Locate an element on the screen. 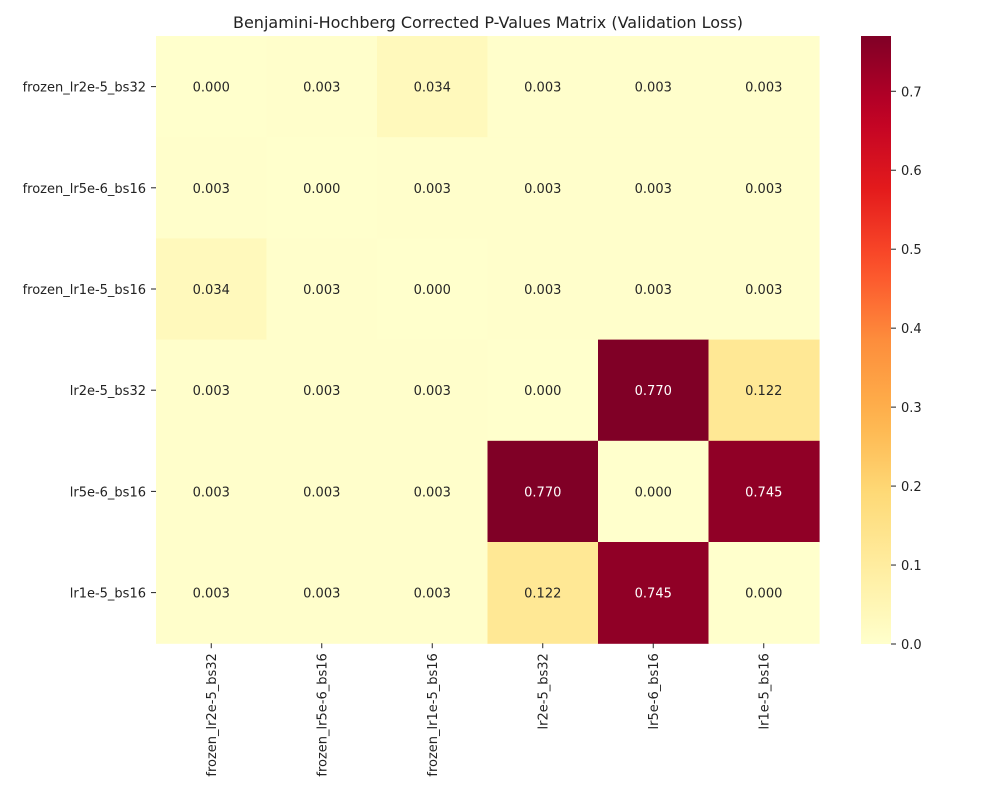 The height and width of the screenshot is (800, 1000). colorbar-tick-label: 0.0 is located at coordinates (911, 645).